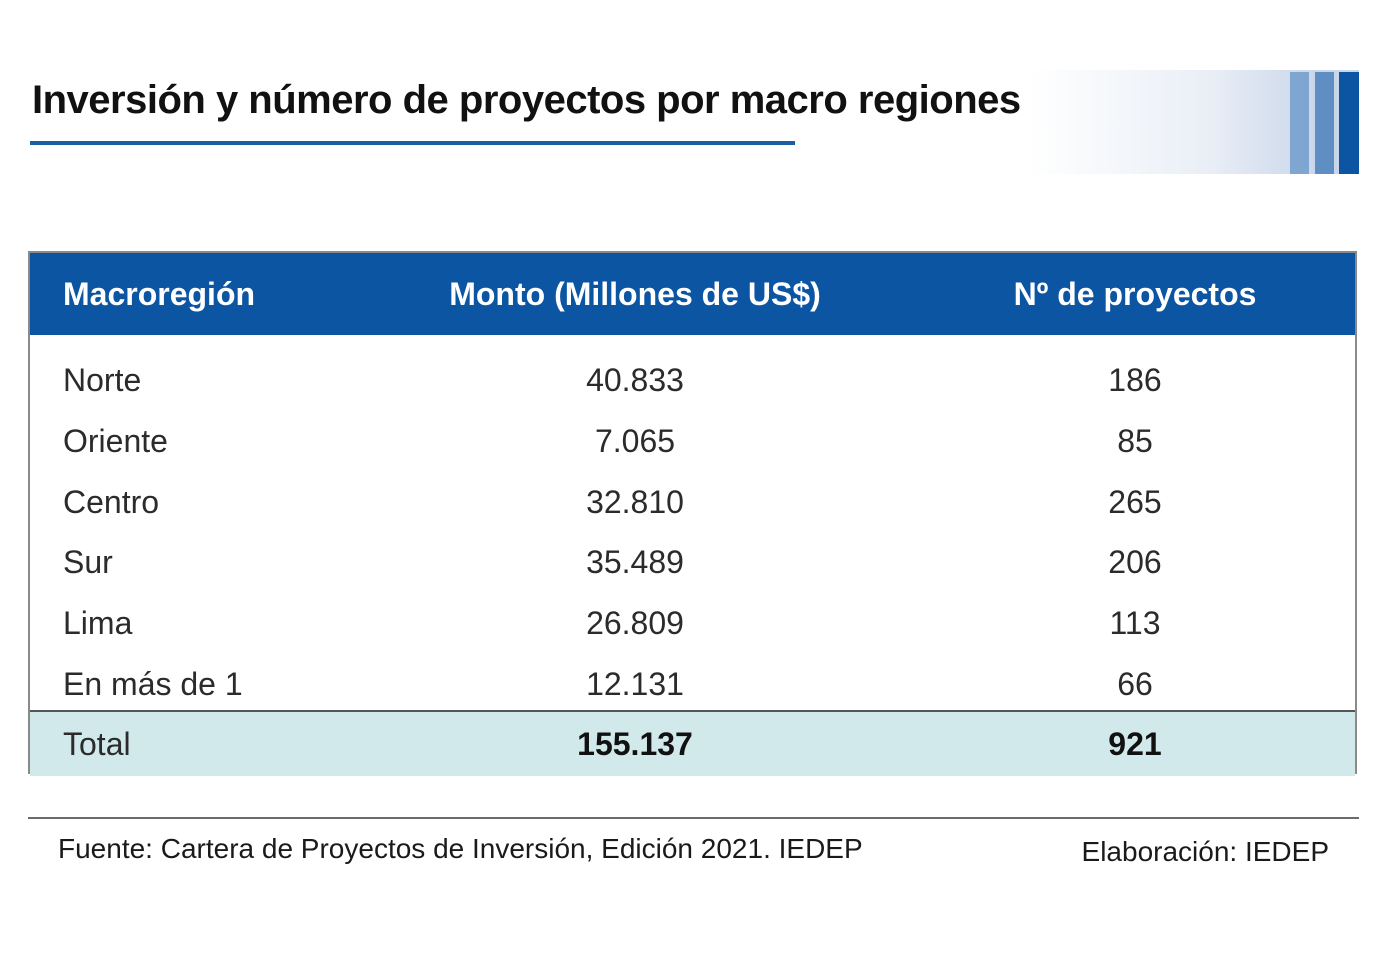  I want to click on cell-region: Lima, so click(98, 623).